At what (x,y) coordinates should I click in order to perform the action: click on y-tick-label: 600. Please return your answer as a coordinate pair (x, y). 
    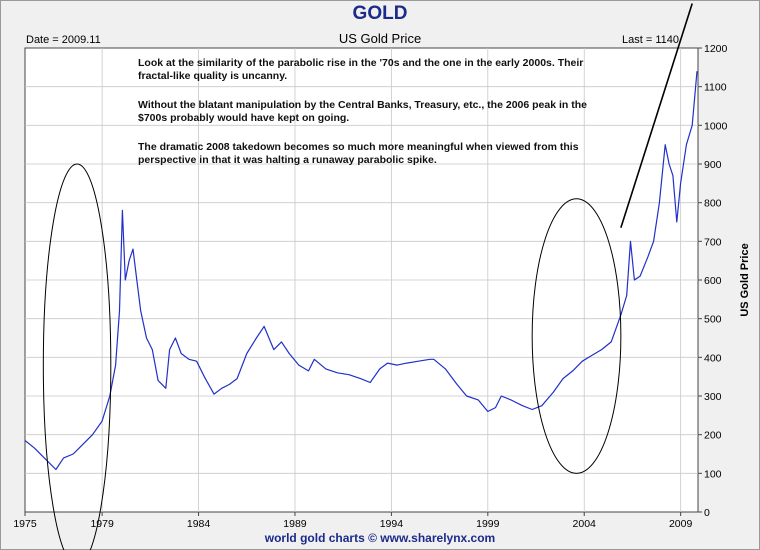
    Looking at the image, I should click on (713, 281).